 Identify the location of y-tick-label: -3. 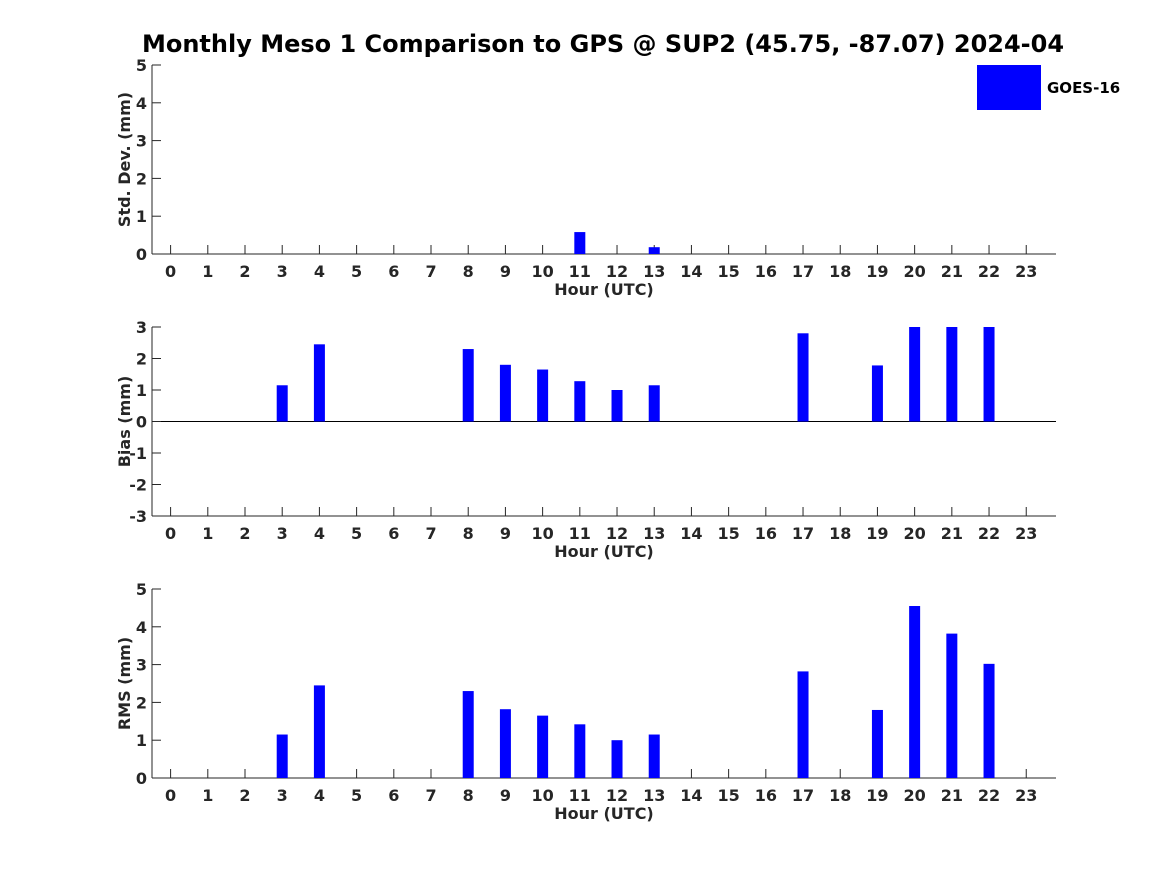
(138, 516).